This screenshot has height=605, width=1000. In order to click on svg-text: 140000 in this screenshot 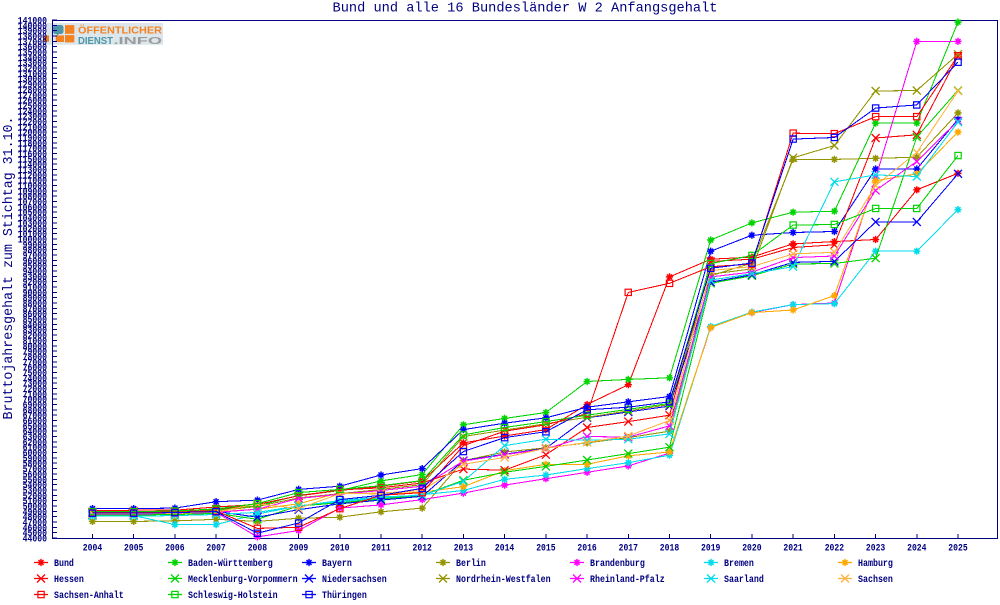, I will do `click(32, 26)`.